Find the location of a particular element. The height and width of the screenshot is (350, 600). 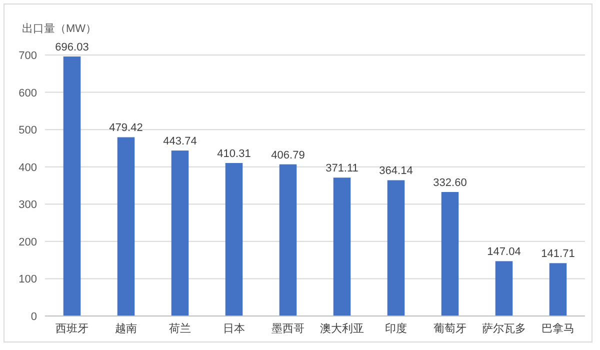

y-tick-label: 700 is located at coordinates (27, 56).